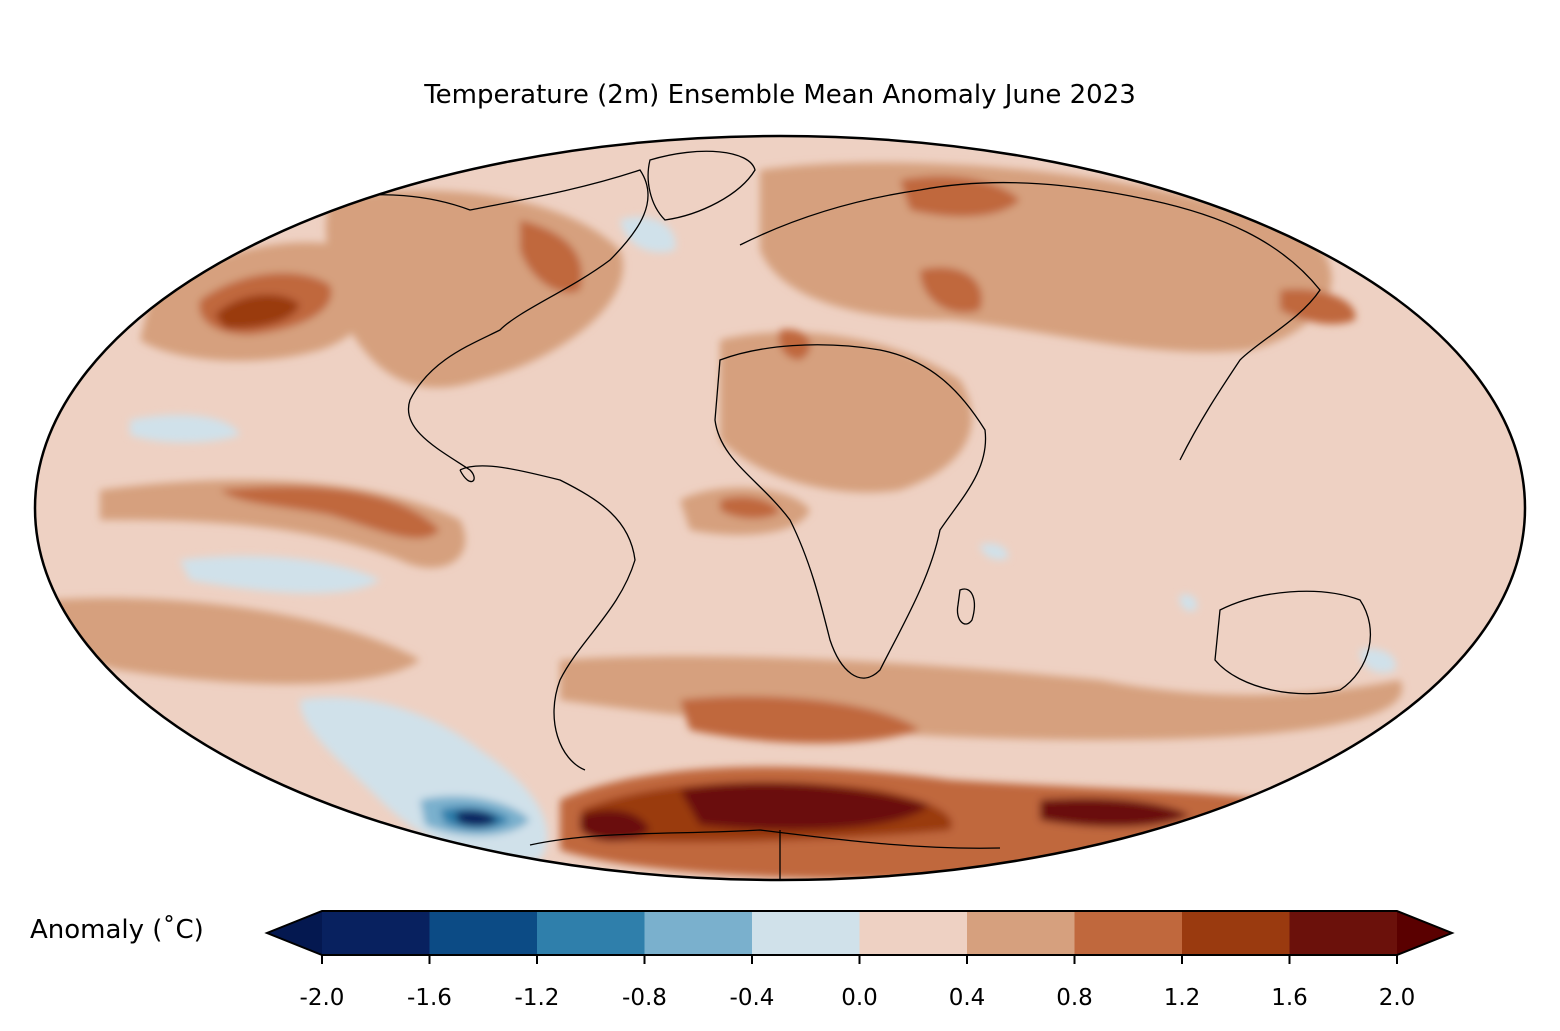  What do you see at coordinates (1424, 933) in the screenshot?
I see `colorbar-over-arrow` at bounding box center [1424, 933].